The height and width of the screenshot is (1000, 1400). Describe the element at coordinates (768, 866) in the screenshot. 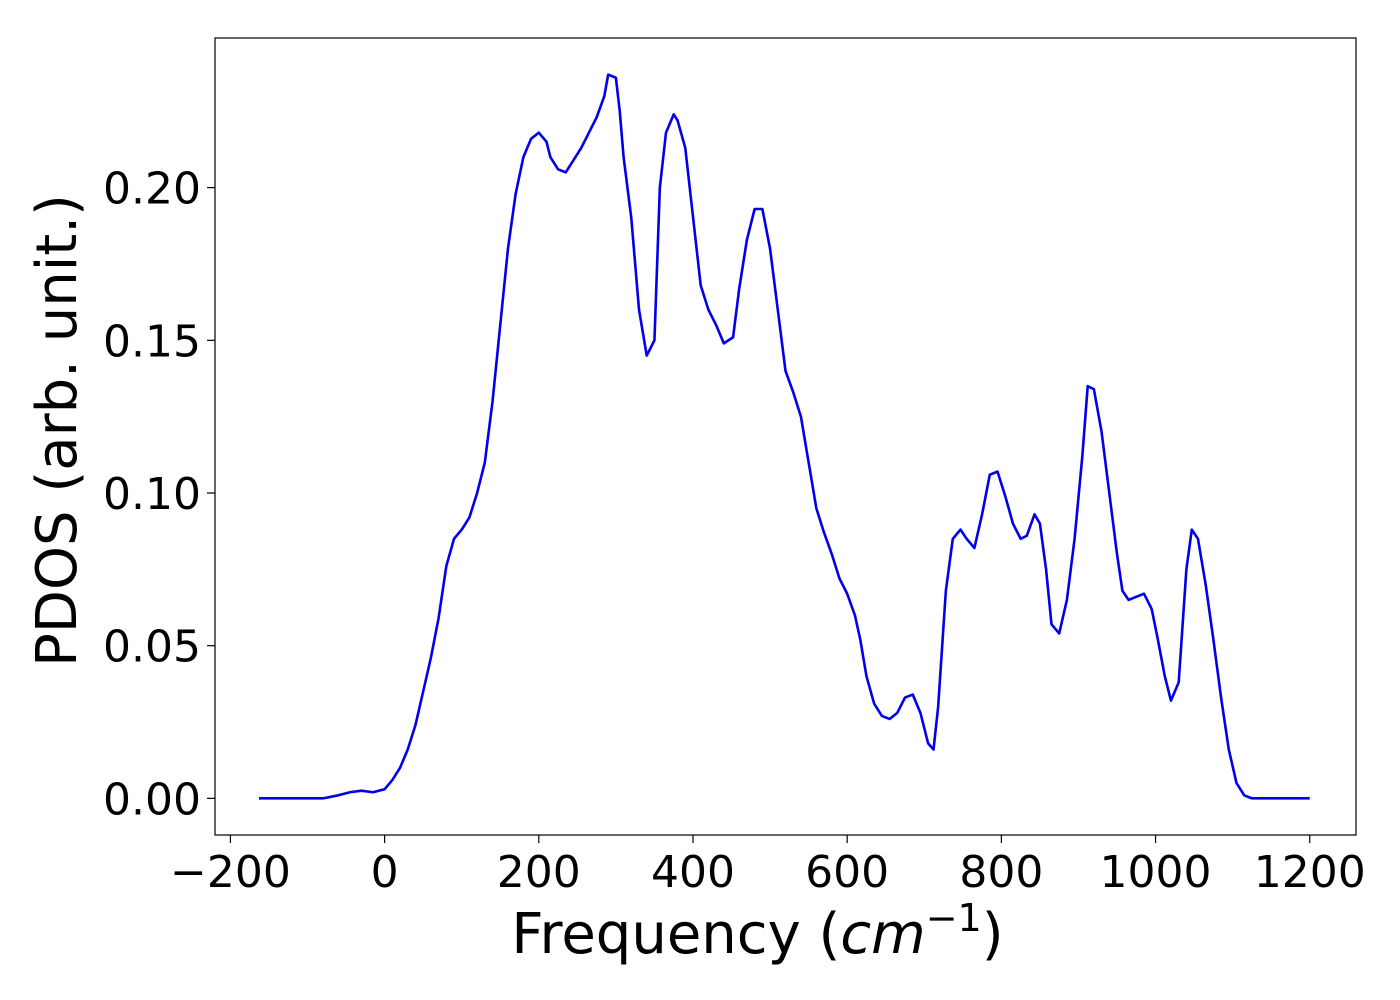

I see `x-axis-ticks: −200 0 200 400 600 800 1000 1200` at that location.